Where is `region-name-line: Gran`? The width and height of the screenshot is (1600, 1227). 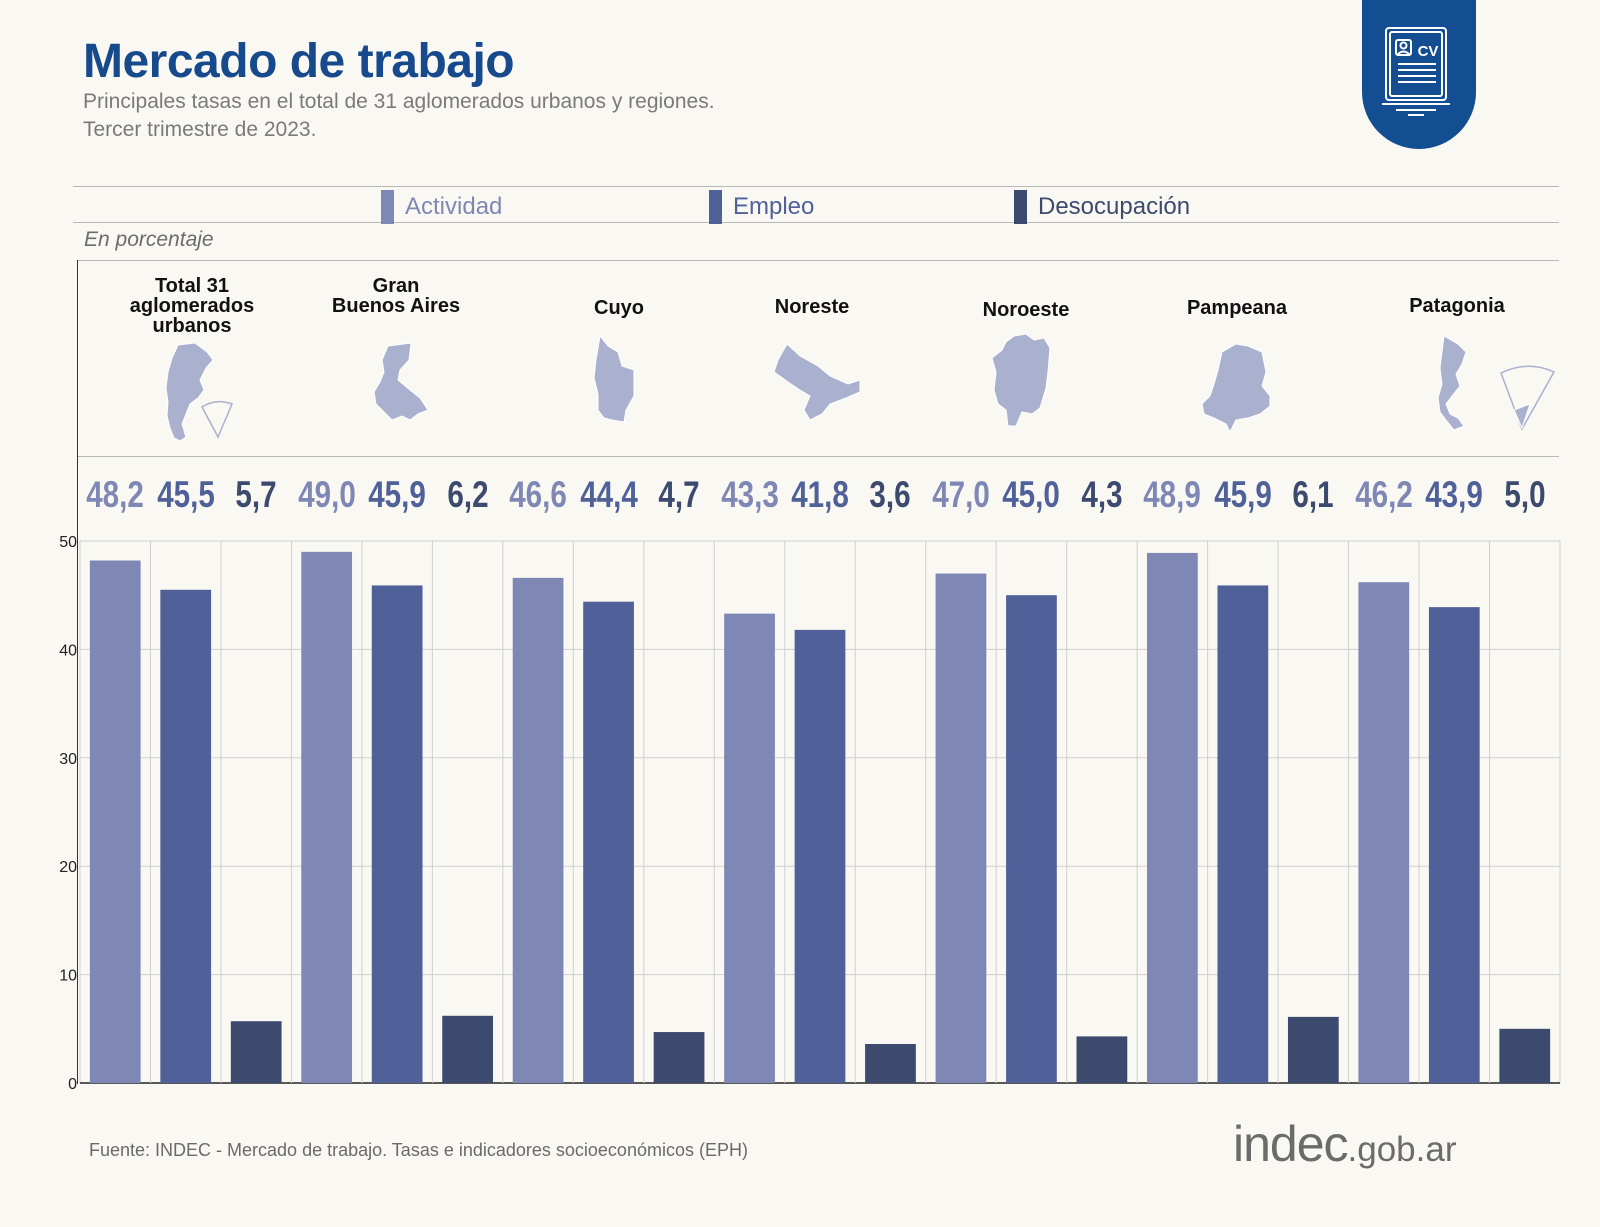
region-name-line: Gran is located at coordinates (396, 286).